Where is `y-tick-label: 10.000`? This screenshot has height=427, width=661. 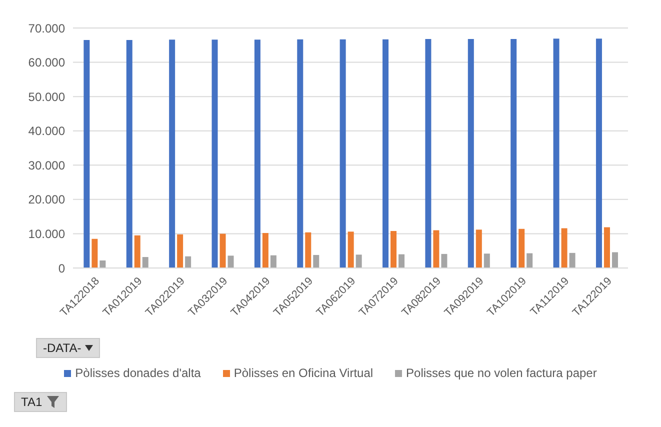 y-tick-label: 10.000 is located at coordinates (47, 233).